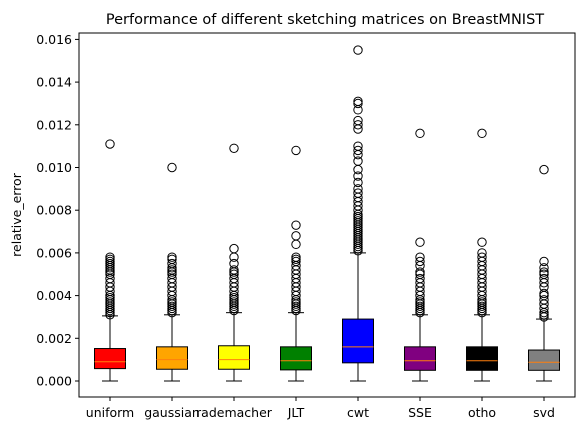 The width and height of the screenshot is (588, 435). What do you see at coordinates (54, 380) in the screenshot?
I see `y-tick-label: 0.000` at bounding box center [54, 380].